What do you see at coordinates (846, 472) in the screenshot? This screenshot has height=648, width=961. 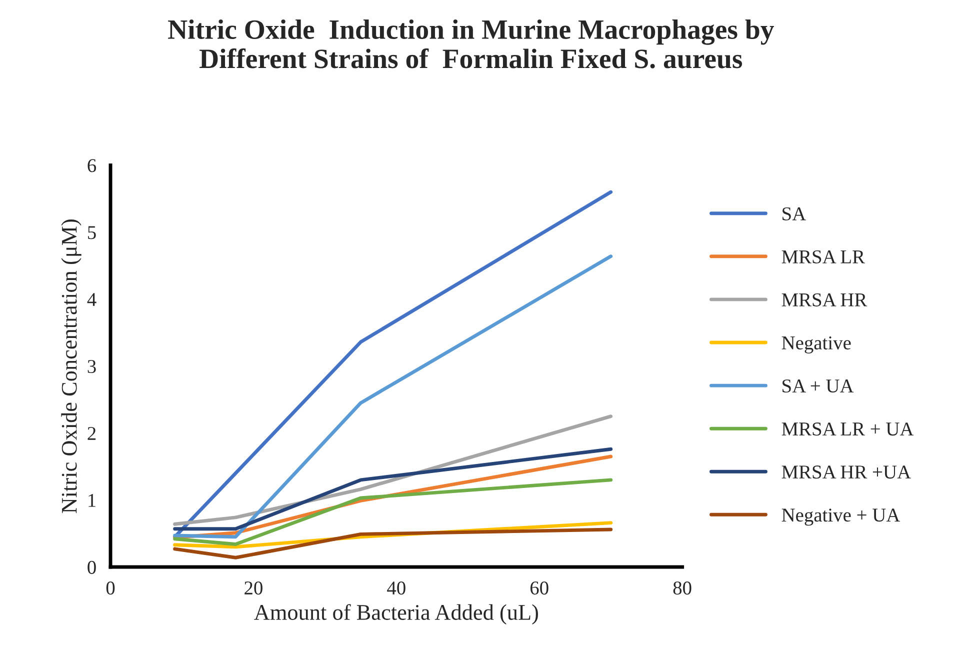 I see `legend-label: MRSA HR +UA` at bounding box center [846, 472].